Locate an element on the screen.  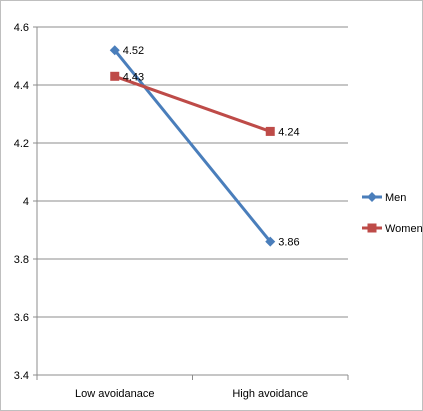
legend-marker-women is located at coordinates (372, 228).